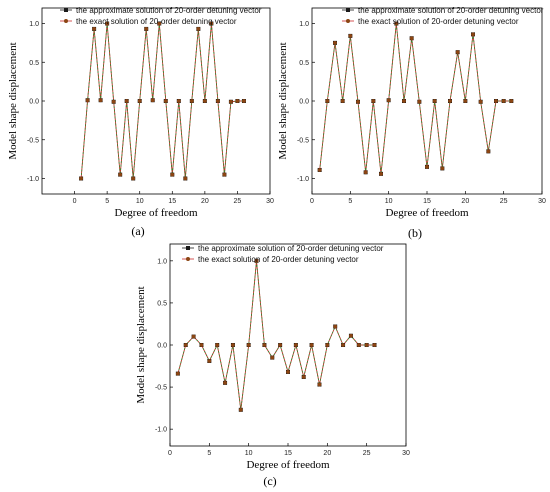 Image resolution: width=550 pixels, height=492 pixels. What do you see at coordinates (303, 179) in the screenshot?
I see `y-tick-label: -1.0` at bounding box center [303, 179].